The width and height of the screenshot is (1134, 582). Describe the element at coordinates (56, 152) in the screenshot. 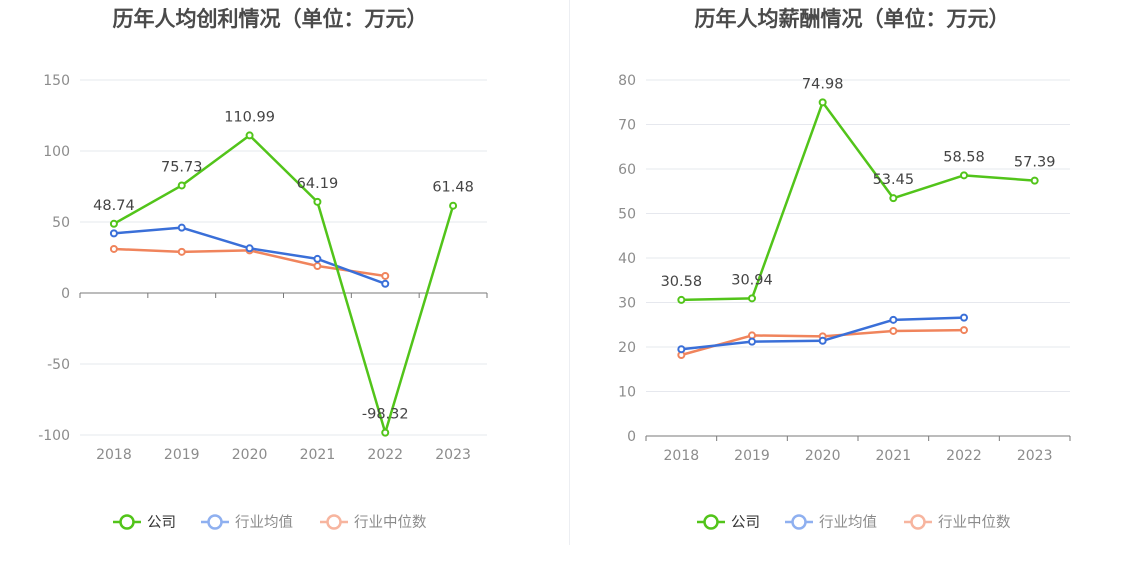

I see `y-tick-label: 100` at that location.